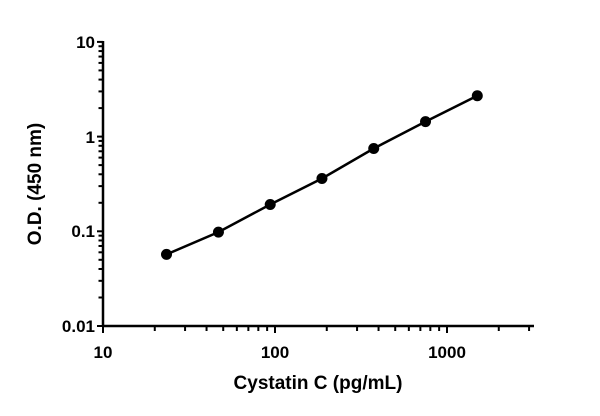 The height and width of the screenshot is (416, 600). Describe the element at coordinates (275, 352) in the screenshot. I see `x-tick-label-100: 100` at that location.